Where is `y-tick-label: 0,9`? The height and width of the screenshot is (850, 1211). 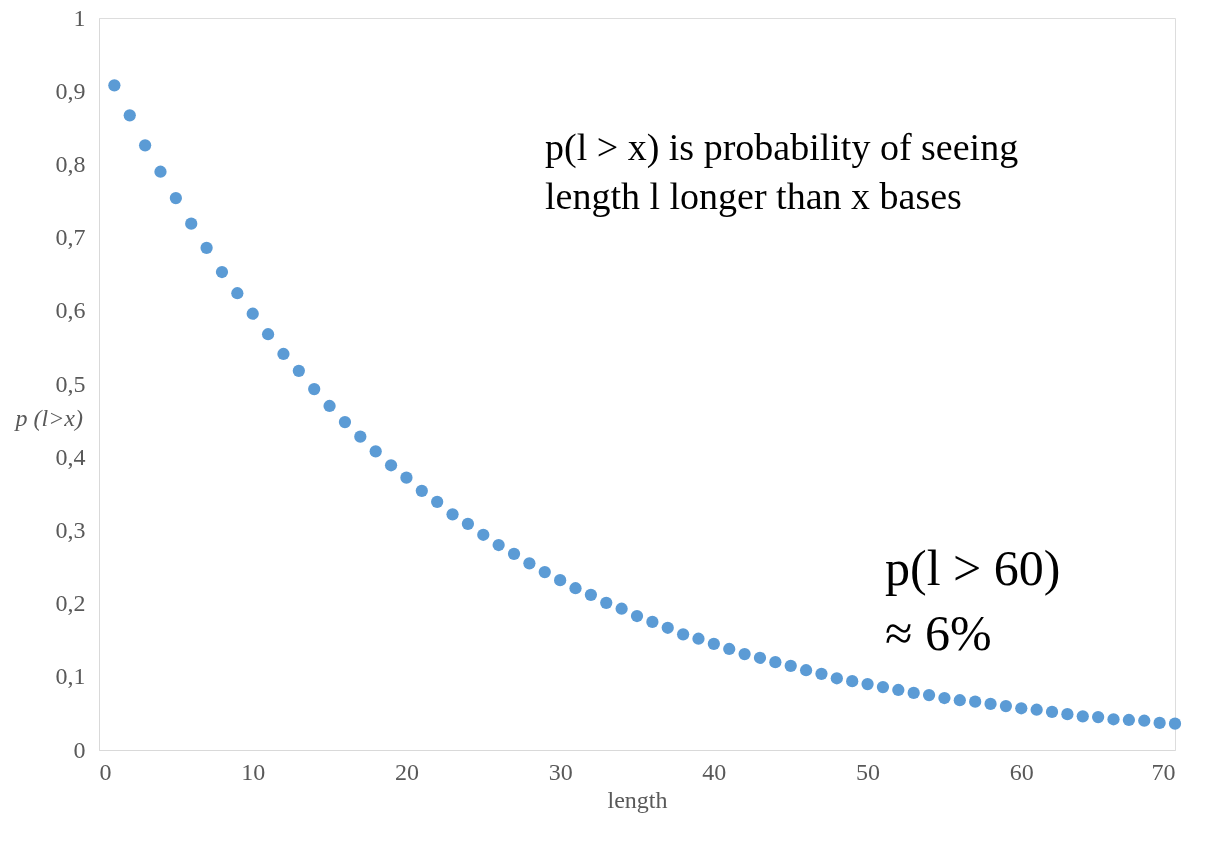 y-tick-label: 0,9 is located at coordinates (70, 90).